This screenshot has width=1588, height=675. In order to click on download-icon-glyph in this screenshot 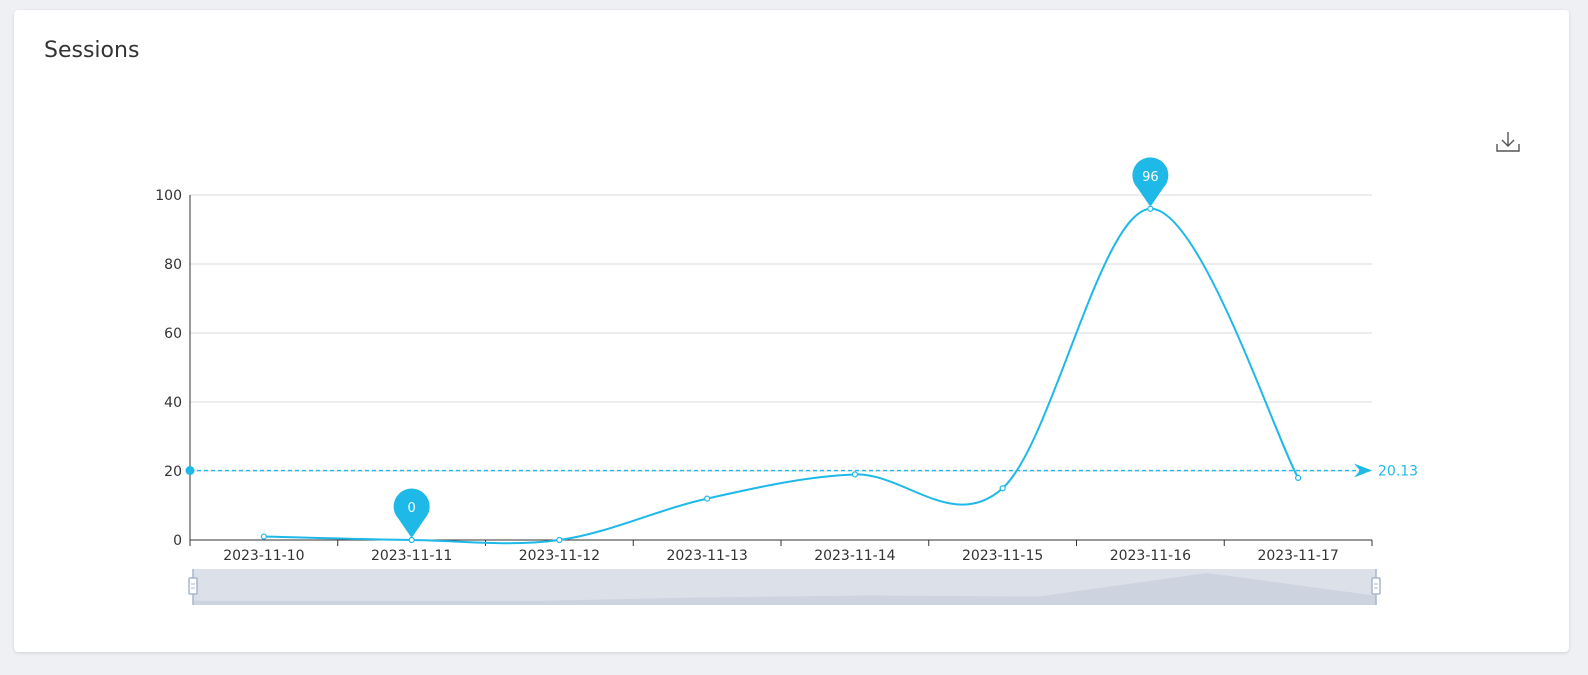, I will do `click(1508, 142)`.